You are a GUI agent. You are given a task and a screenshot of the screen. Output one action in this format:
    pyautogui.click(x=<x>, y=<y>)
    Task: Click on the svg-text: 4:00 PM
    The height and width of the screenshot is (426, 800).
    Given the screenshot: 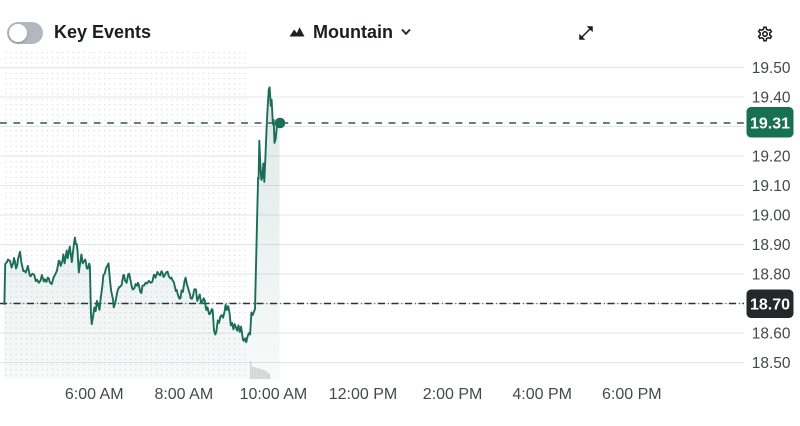 What is the action you would take?
    pyautogui.click(x=542, y=394)
    